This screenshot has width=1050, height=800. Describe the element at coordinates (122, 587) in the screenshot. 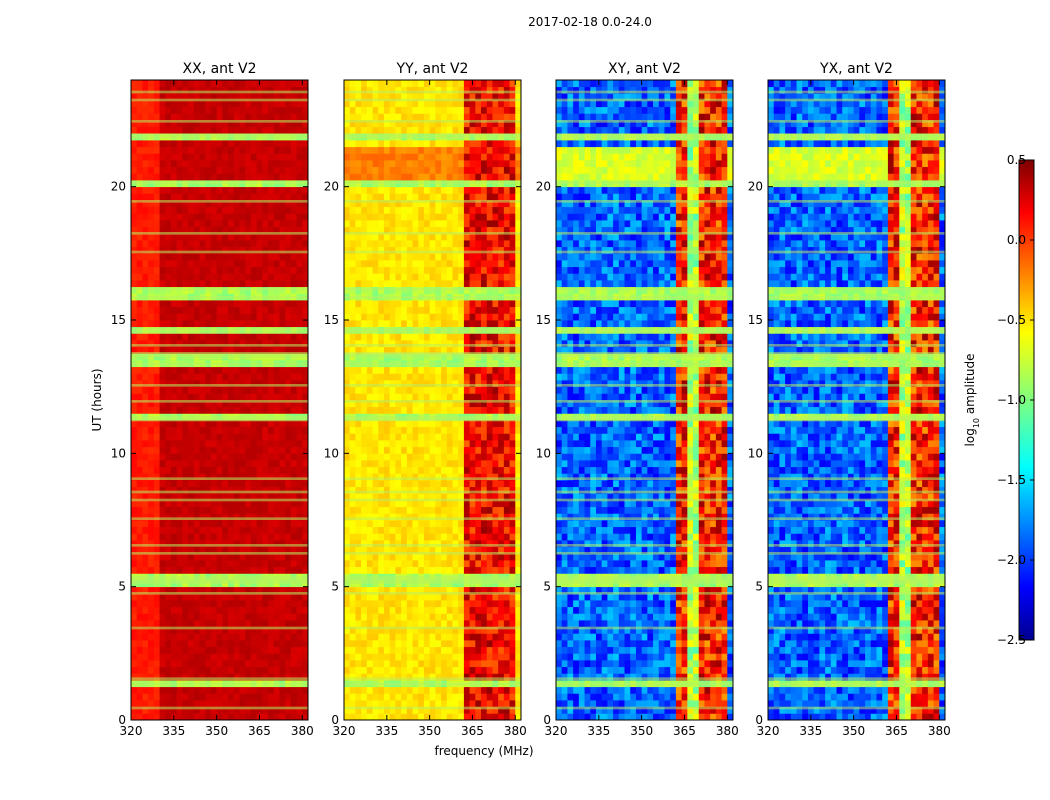

I see `y-tick-label: 5` at that location.